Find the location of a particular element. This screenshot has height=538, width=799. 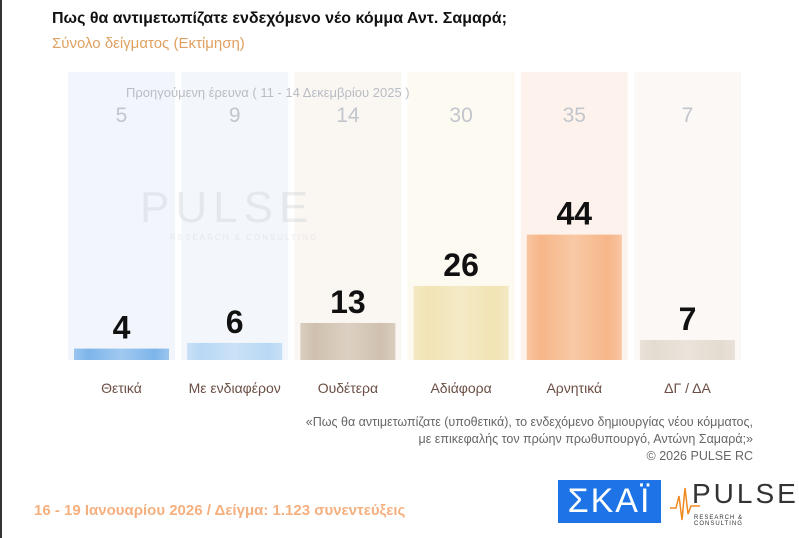

value-label: 26 is located at coordinates (461, 265).